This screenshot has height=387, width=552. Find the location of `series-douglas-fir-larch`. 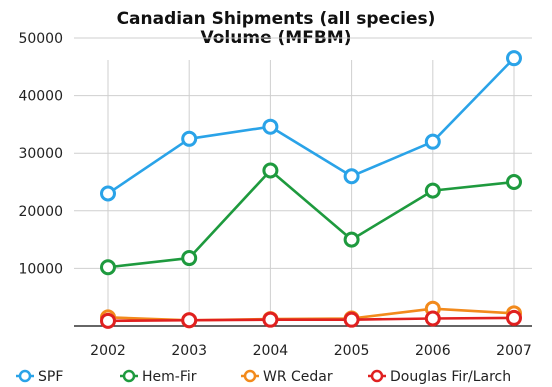

series-douglas-fir-larch is located at coordinates (311, 319).